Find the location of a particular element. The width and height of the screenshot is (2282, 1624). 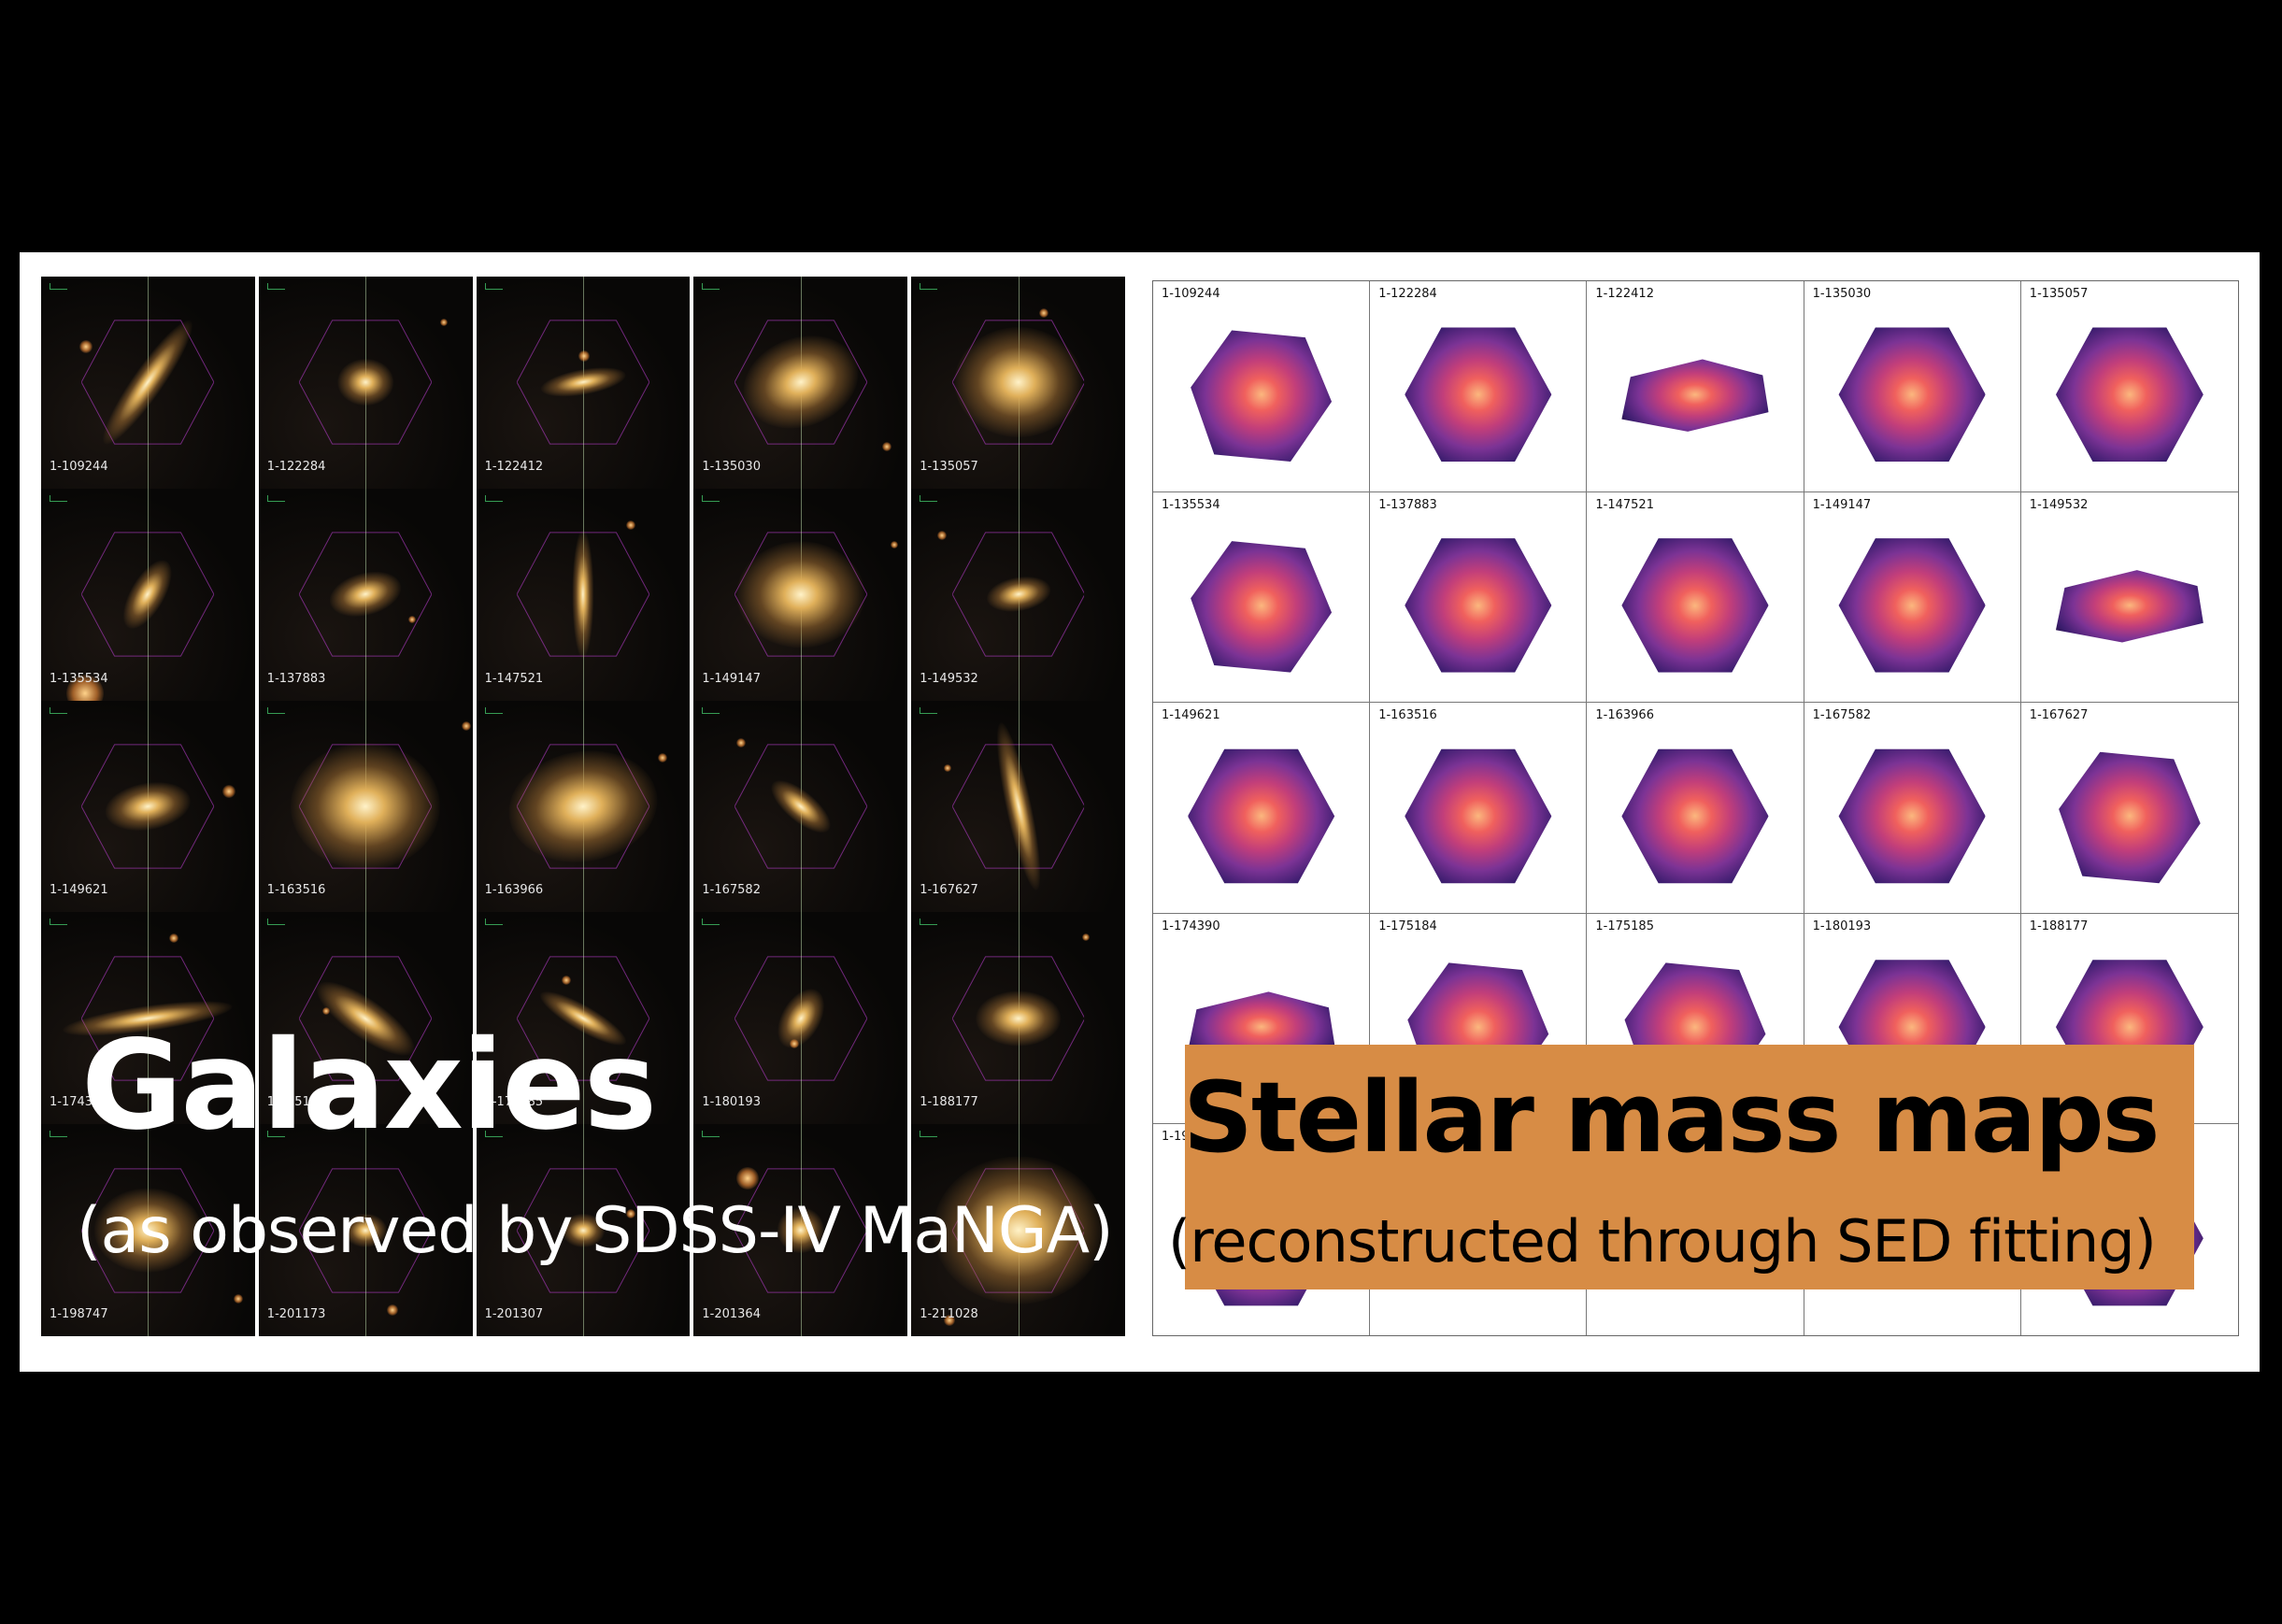

mass-map-cell: 1-149532 is located at coordinates (2129, 598).